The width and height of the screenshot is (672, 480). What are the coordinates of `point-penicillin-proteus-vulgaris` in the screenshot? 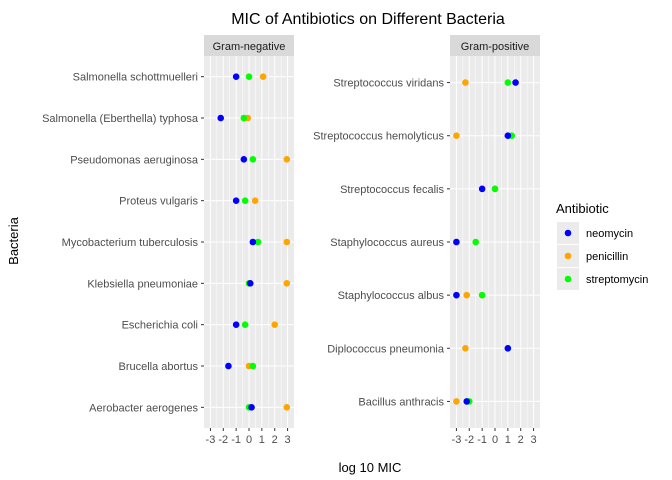 It's located at (255, 200).